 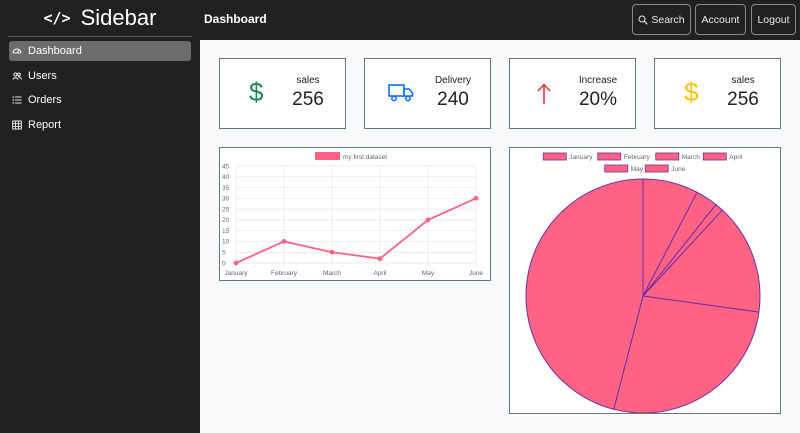 What do you see at coordinates (100, 76) in the screenshot?
I see `sidebar-item-users: Users` at bounding box center [100, 76].